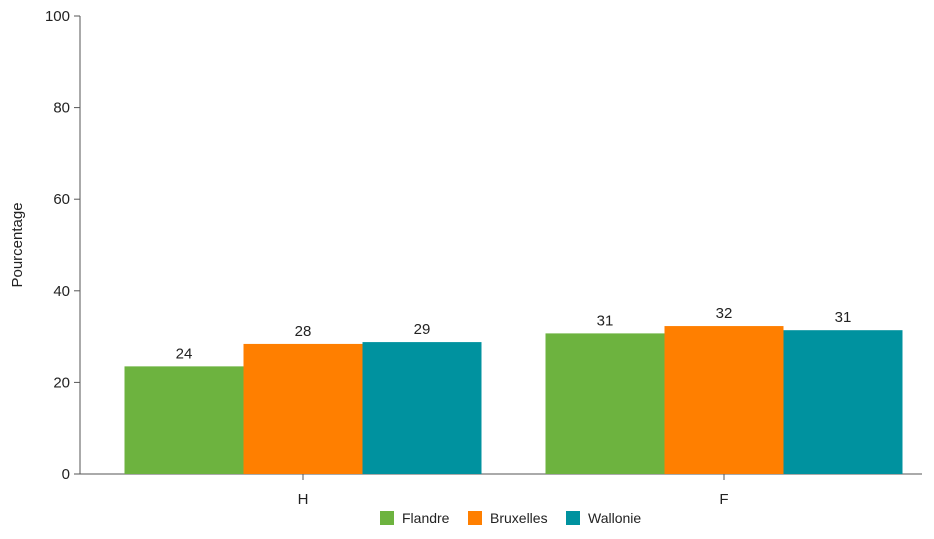 The width and height of the screenshot is (934, 539). I want to click on y-tick-label: 100, so click(57, 16).